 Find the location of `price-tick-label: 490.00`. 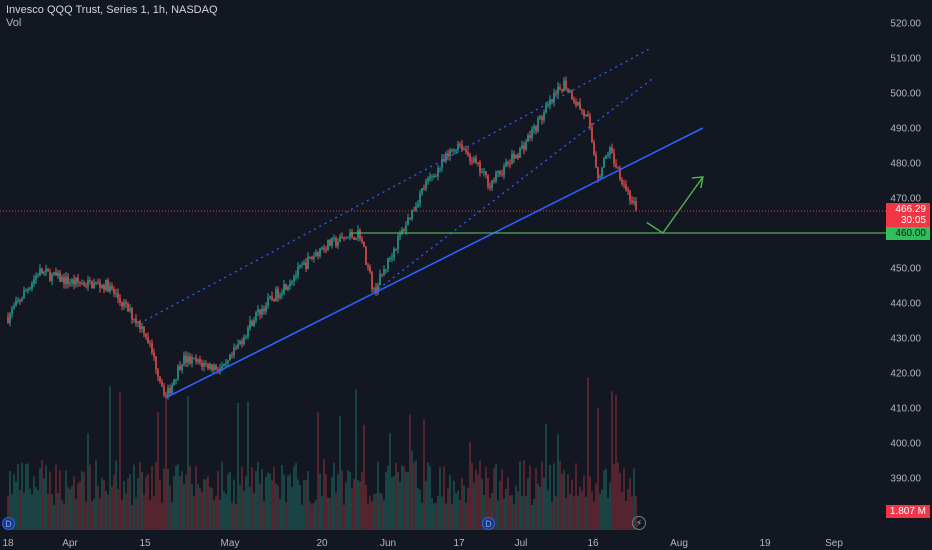

price-tick-label: 490.00 is located at coordinates (905, 129).